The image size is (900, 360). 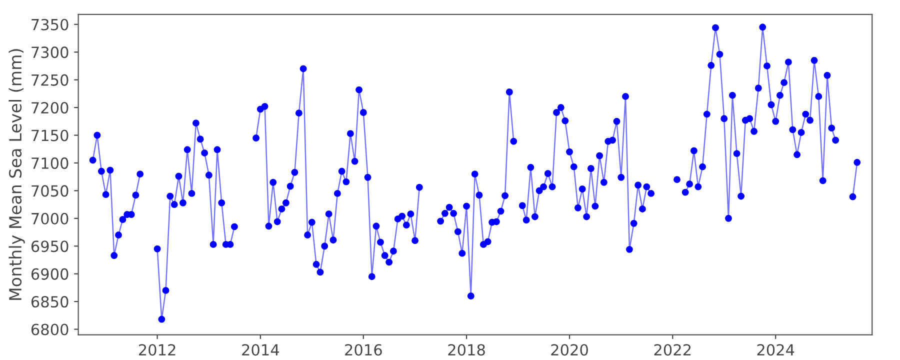 What do you see at coordinates (569, 350) in the screenshot?
I see `x-tick-label: 2020` at bounding box center [569, 350].